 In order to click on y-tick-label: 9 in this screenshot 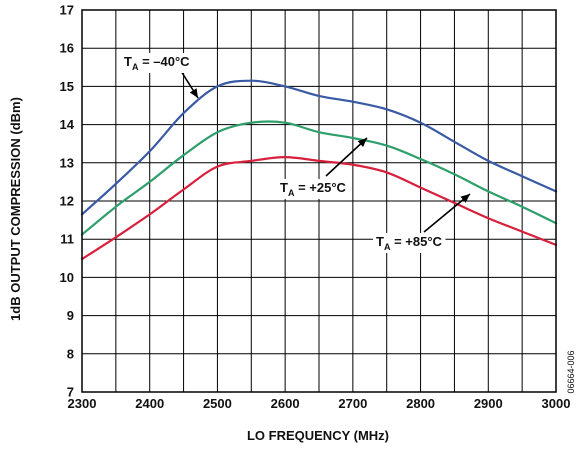, I will do `click(70, 315)`.